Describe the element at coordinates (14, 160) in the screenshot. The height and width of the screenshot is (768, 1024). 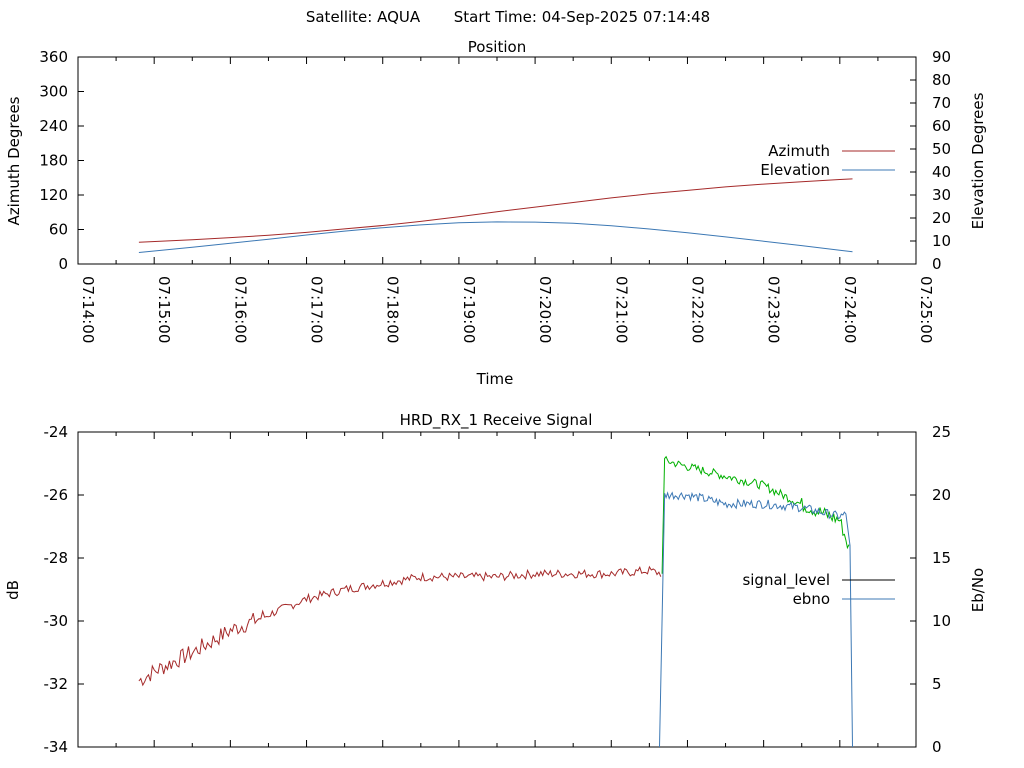
I see `azimuth-axis-title: Azimuth Degrees` at that location.